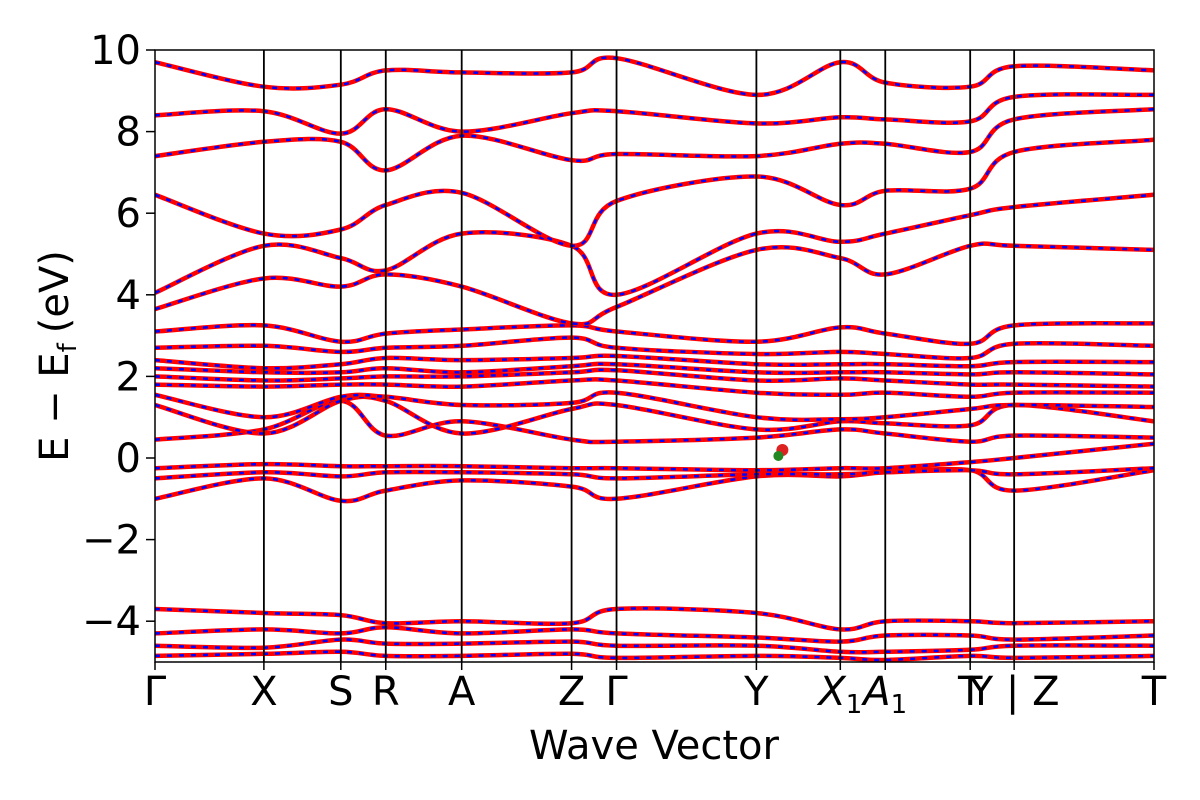 The image size is (1200, 800). I want to click on y-axis-label-subscript: f, so click(68, 347).